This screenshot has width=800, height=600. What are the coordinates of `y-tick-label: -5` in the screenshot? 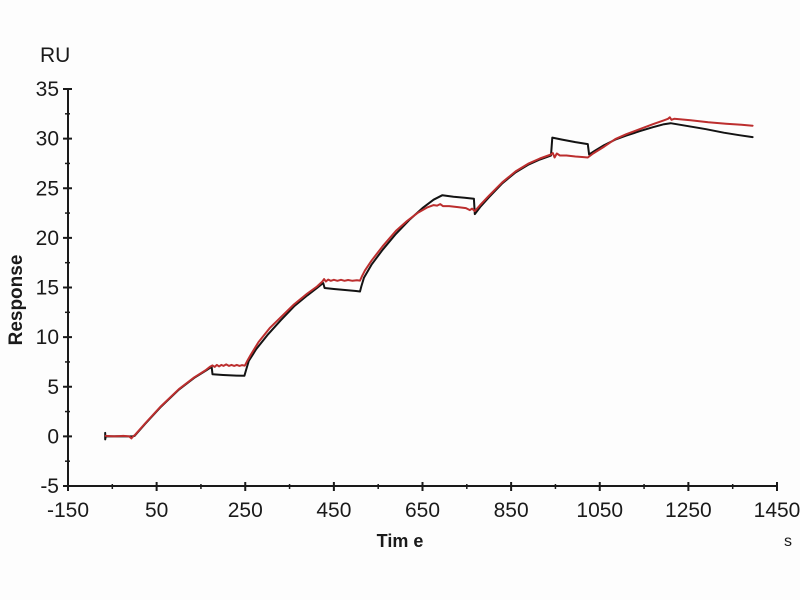 It's located at (49, 486).